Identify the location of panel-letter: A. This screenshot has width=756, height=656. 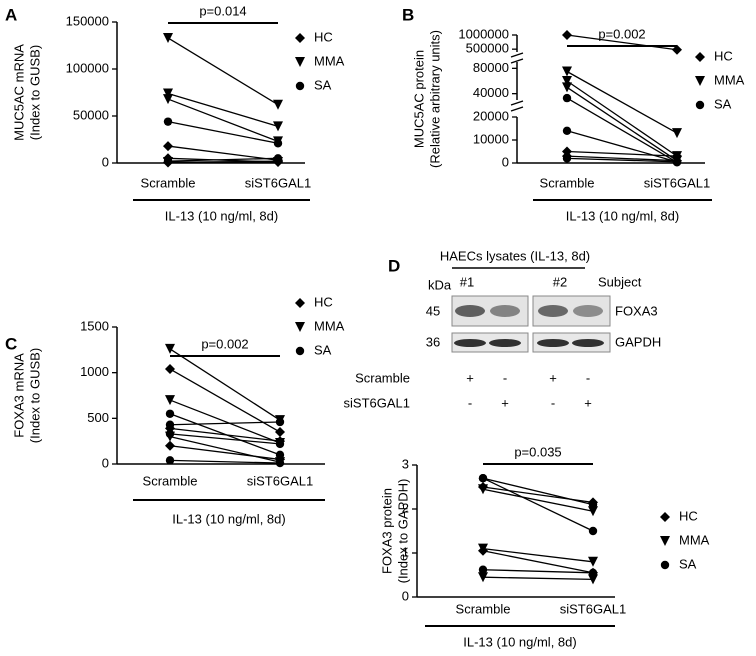
(11, 14).